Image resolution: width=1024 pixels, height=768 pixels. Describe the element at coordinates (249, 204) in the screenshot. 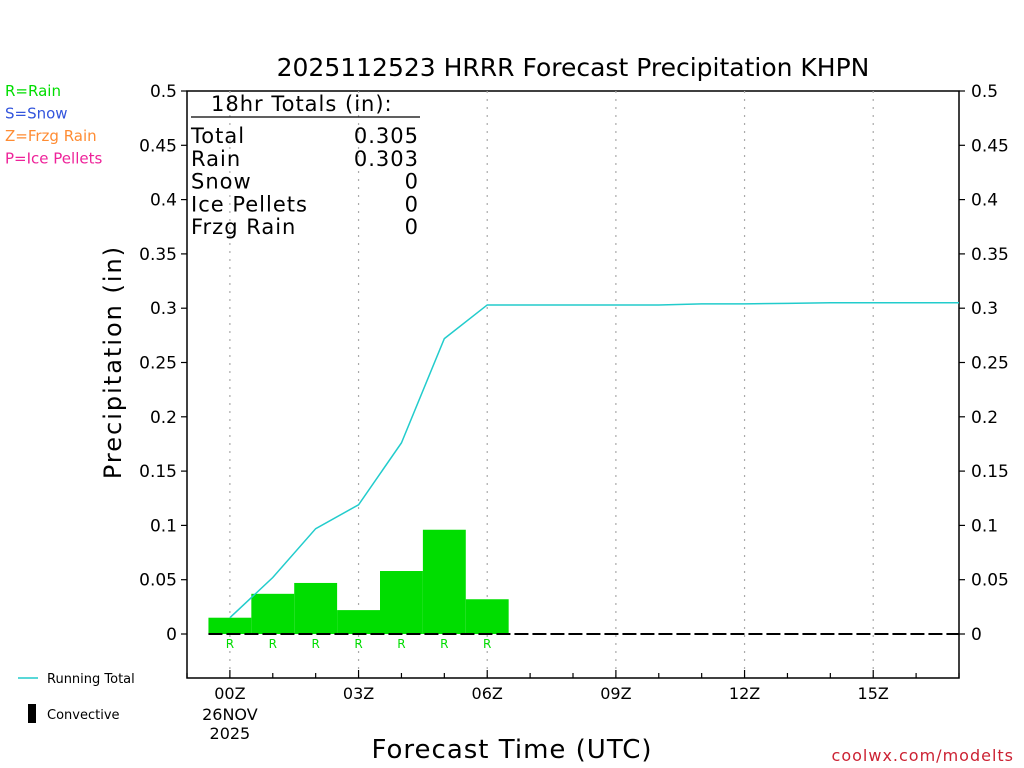

I see `totals-row-label: Ice Pellets` at that location.